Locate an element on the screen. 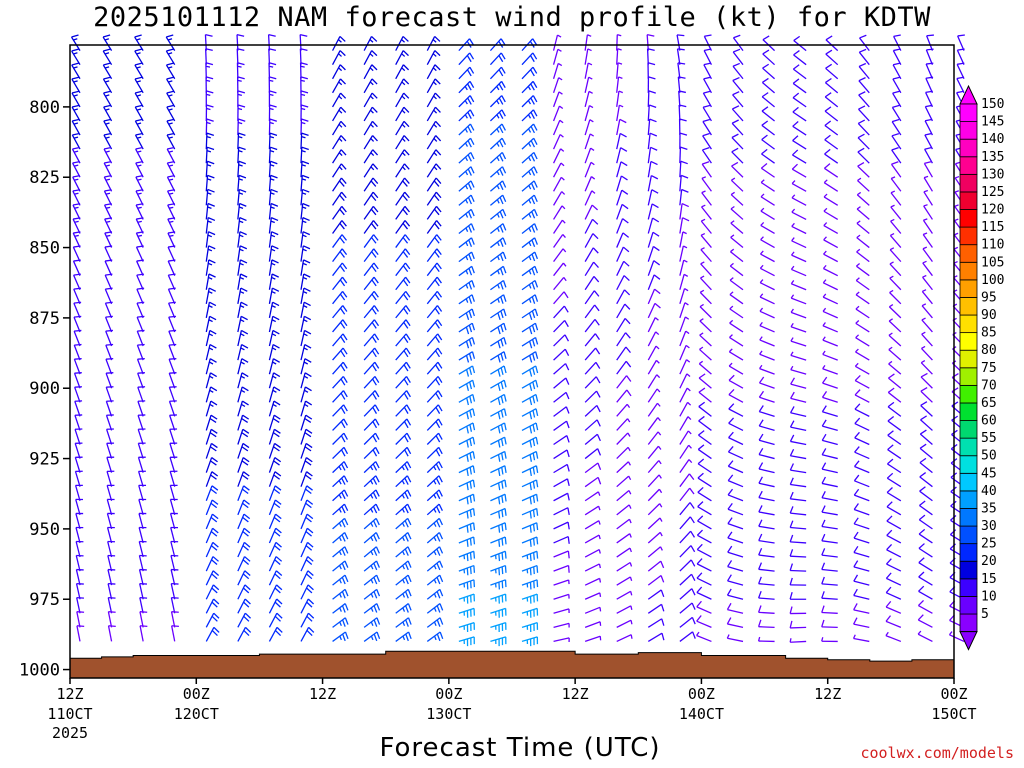  colorbar-label: 40 is located at coordinates (989, 491).